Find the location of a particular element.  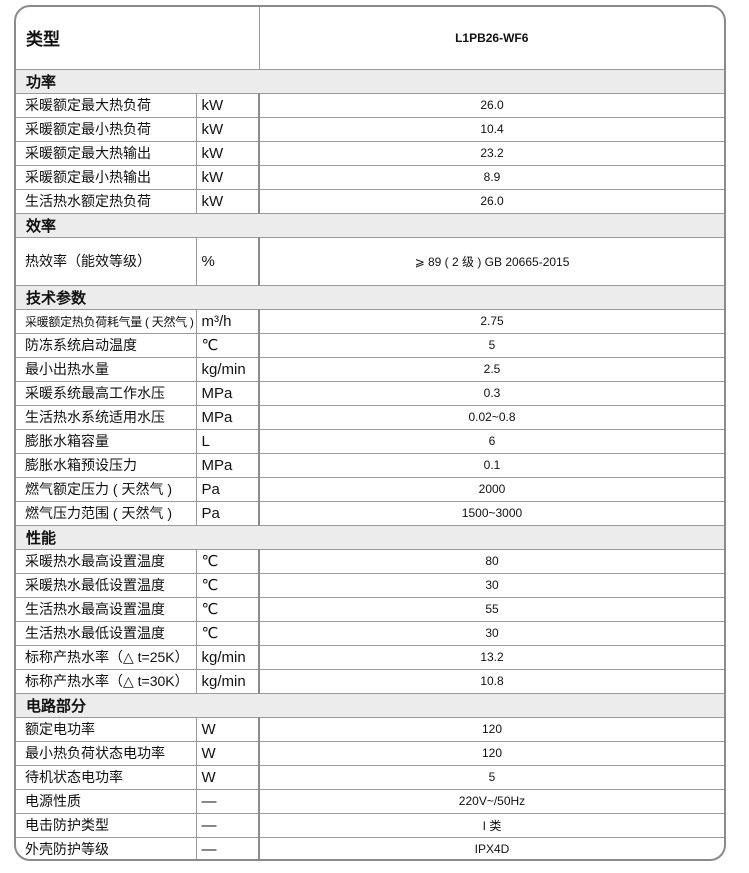

section-header: 功率 is located at coordinates (370, 81).